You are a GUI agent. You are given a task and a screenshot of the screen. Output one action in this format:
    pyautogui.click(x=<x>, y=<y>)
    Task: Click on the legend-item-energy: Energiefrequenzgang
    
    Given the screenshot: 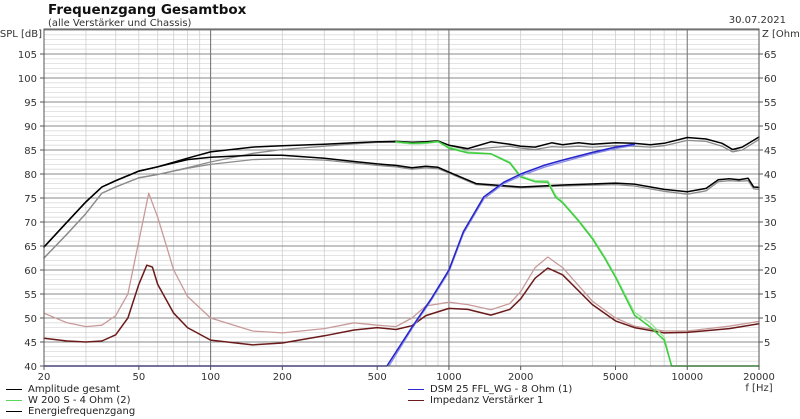 What is the action you would take?
    pyautogui.click(x=70, y=411)
    